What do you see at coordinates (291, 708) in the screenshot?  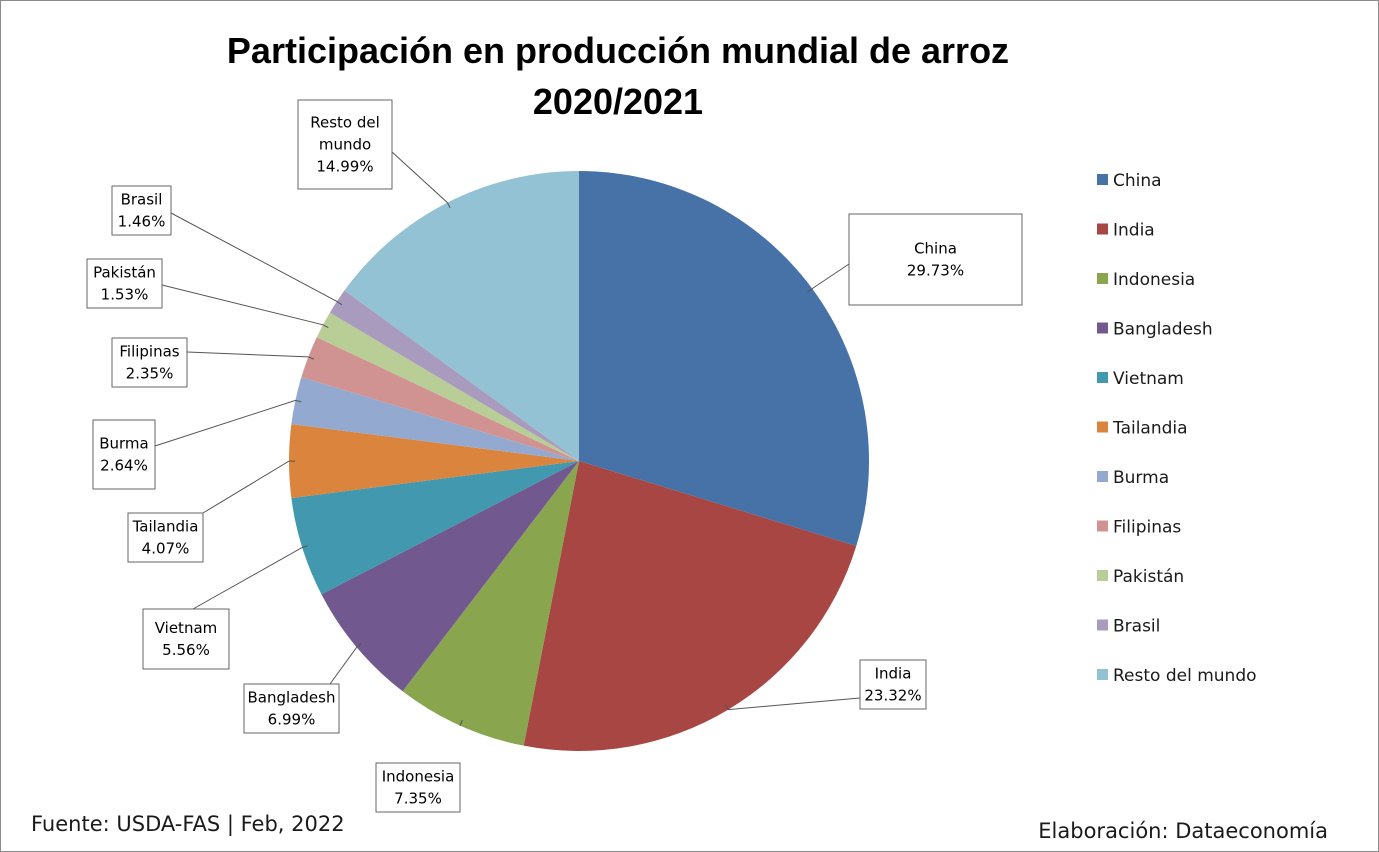 I see `label-box-bangladesh` at bounding box center [291, 708].